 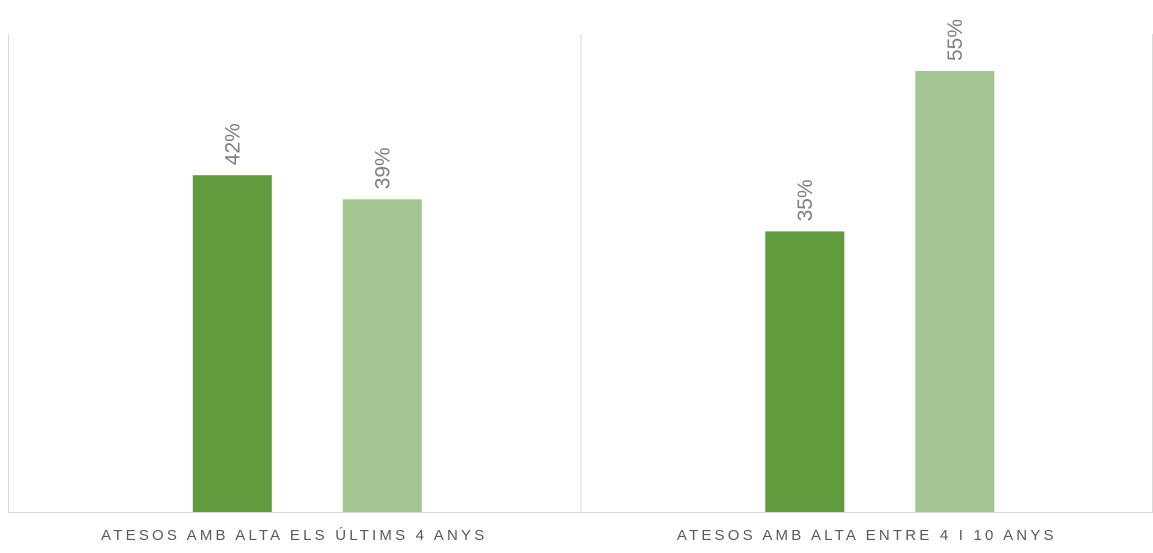 I want to click on category-label: ATESOS AMB ALTA ENTRE 4 I 10 ANYS, so click(x=867, y=535).